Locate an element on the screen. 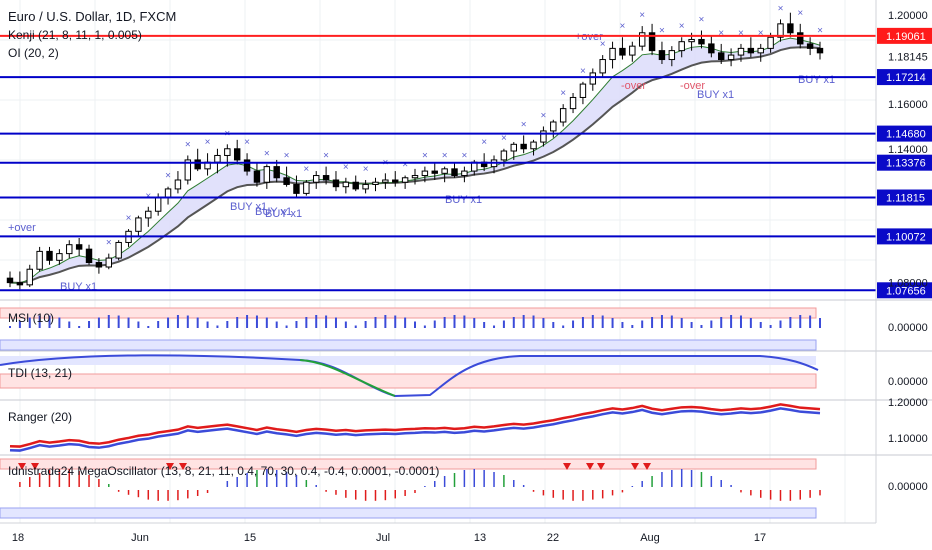 This screenshot has width=932, height=550. time-axis: 18 Jun 15 Jul 13 22 Aug 17 is located at coordinates (389, 538).